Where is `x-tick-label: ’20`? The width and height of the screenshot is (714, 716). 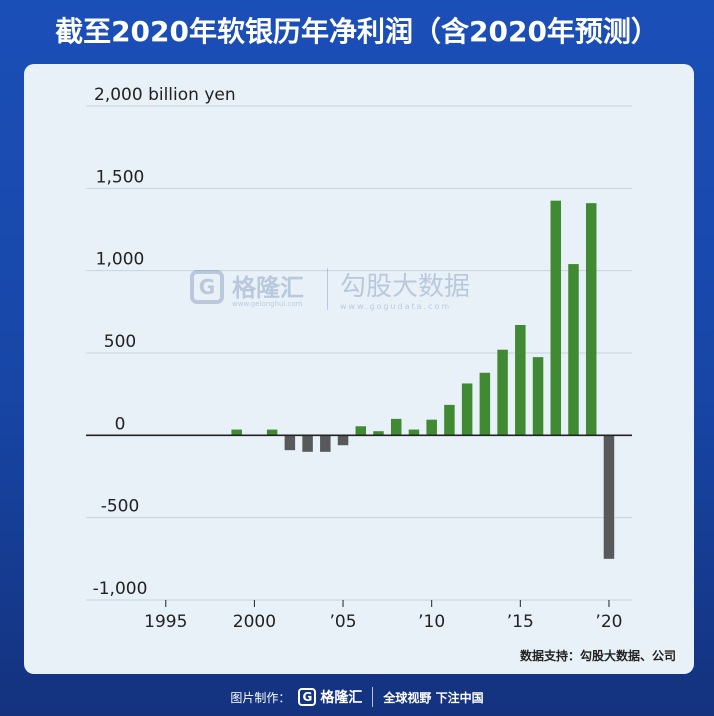
x-tick-label: ’20 is located at coordinates (608, 622).